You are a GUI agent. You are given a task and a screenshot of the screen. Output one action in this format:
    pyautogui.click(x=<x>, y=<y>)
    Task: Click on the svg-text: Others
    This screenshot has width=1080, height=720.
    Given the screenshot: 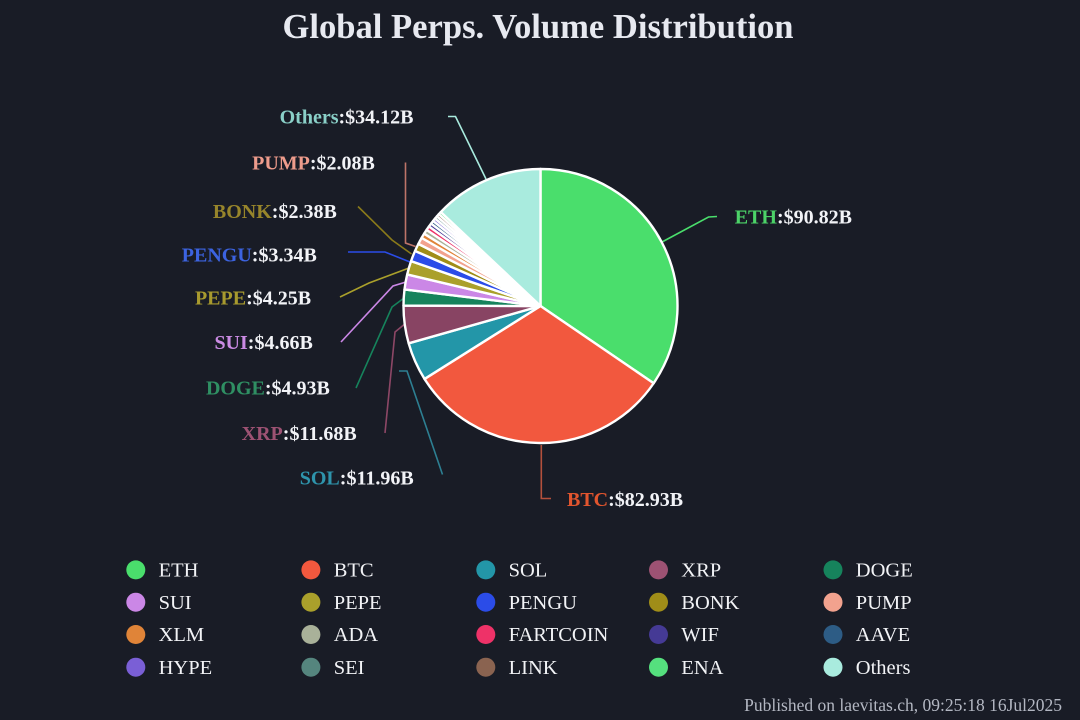 What is the action you would take?
    pyautogui.click(x=883, y=668)
    